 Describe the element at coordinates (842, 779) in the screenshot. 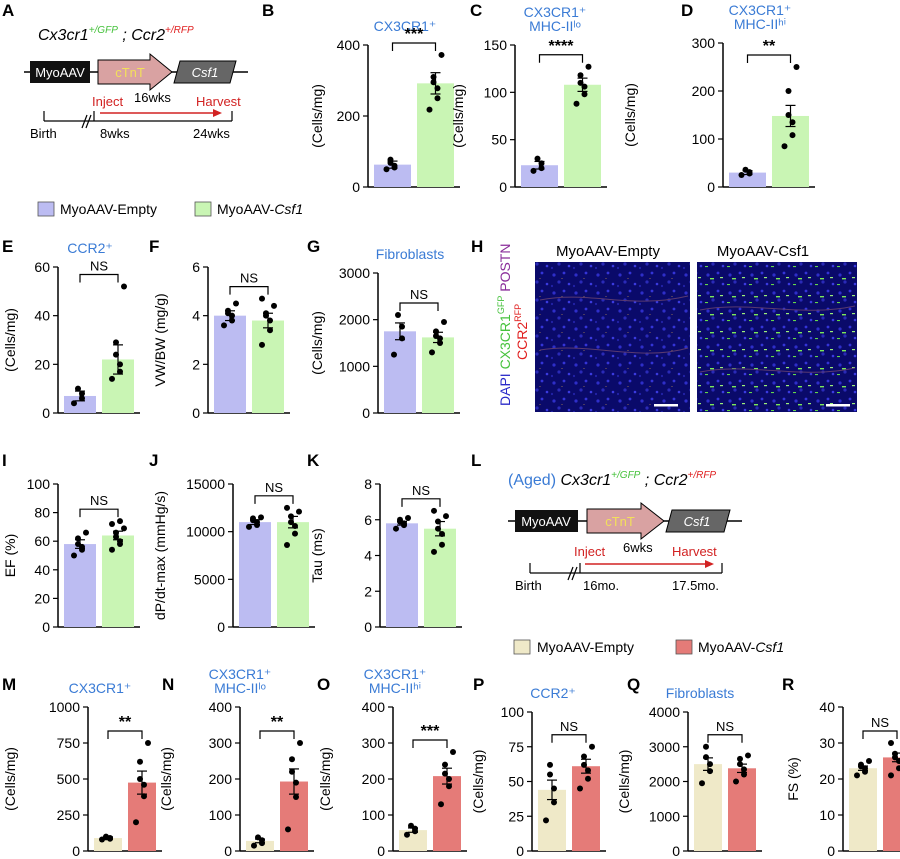

I see `chart-r: 0 10 20 30 40 FS (%) NS` at that location.